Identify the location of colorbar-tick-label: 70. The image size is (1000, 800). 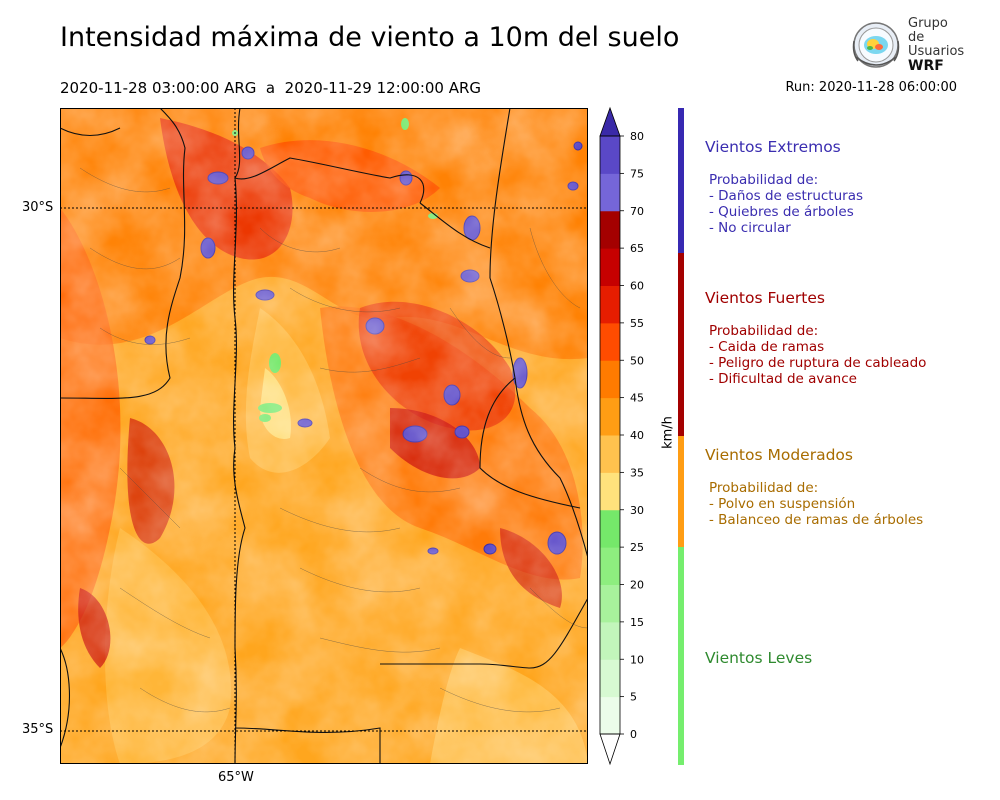
(637, 211).